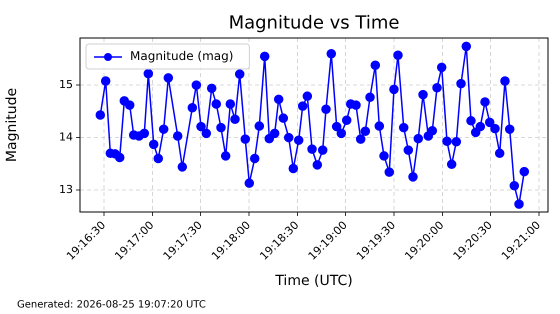 This screenshot has width=560, height=314. I want to click on y-tick-label: 15, so click(66, 85).